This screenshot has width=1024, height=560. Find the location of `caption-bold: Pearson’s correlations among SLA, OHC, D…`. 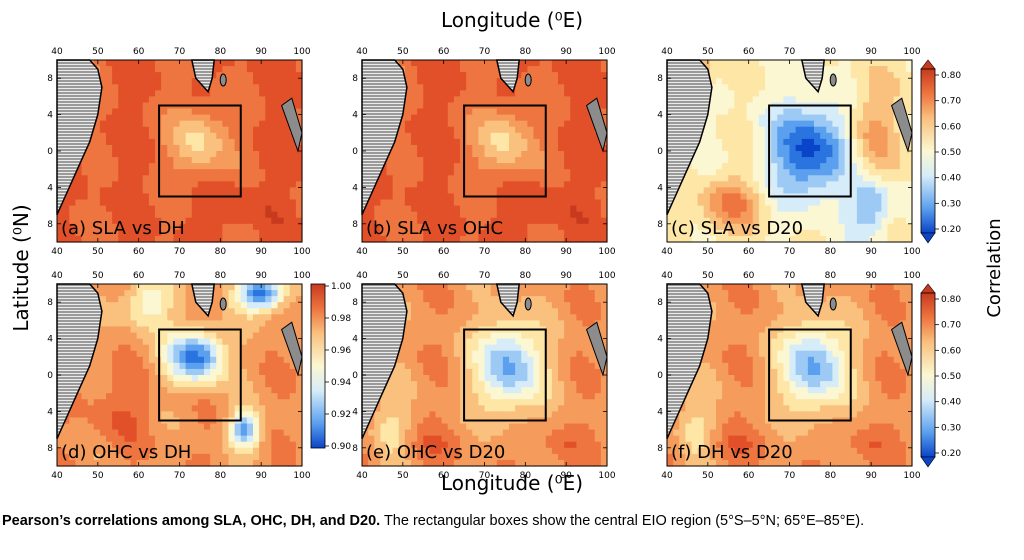

caption-bold: Pearson’s correlations among SLA, OHC, D… is located at coordinates (191, 521).